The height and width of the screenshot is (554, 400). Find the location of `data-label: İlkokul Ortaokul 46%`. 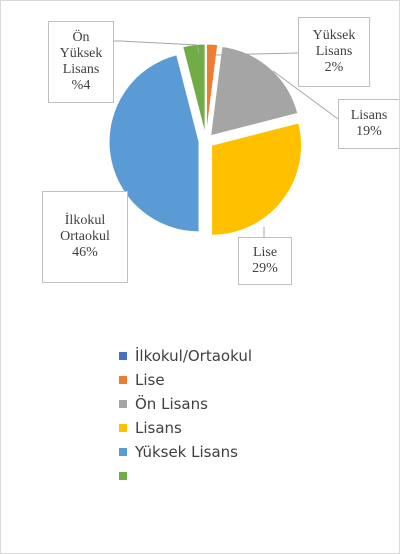

data-label: İlkokul Ortaokul 46% is located at coordinates (85, 237).